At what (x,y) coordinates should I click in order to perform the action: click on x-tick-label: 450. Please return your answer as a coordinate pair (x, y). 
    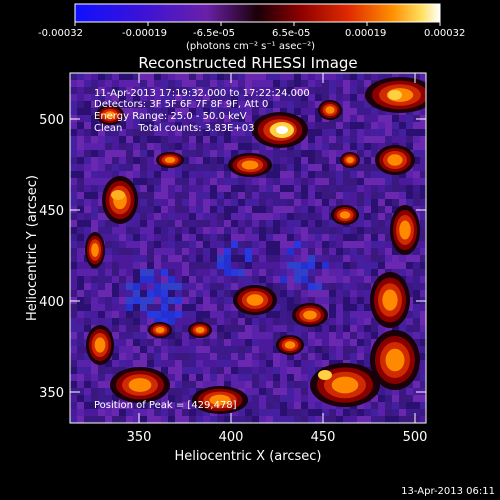
    Looking at the image, I should click on (323, 437).